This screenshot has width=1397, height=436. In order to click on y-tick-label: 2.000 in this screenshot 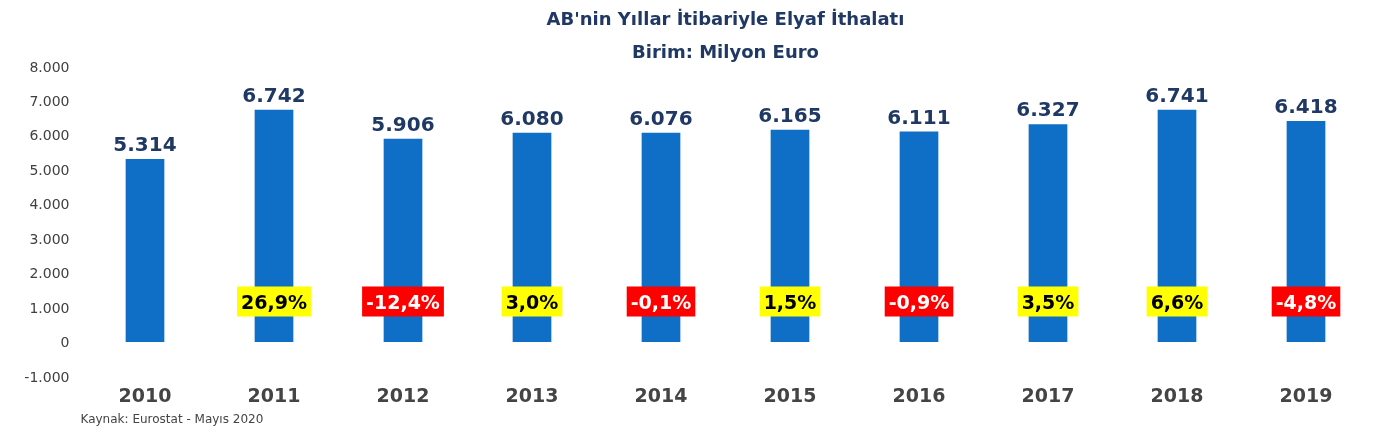, I will do `click(49, 273)`.